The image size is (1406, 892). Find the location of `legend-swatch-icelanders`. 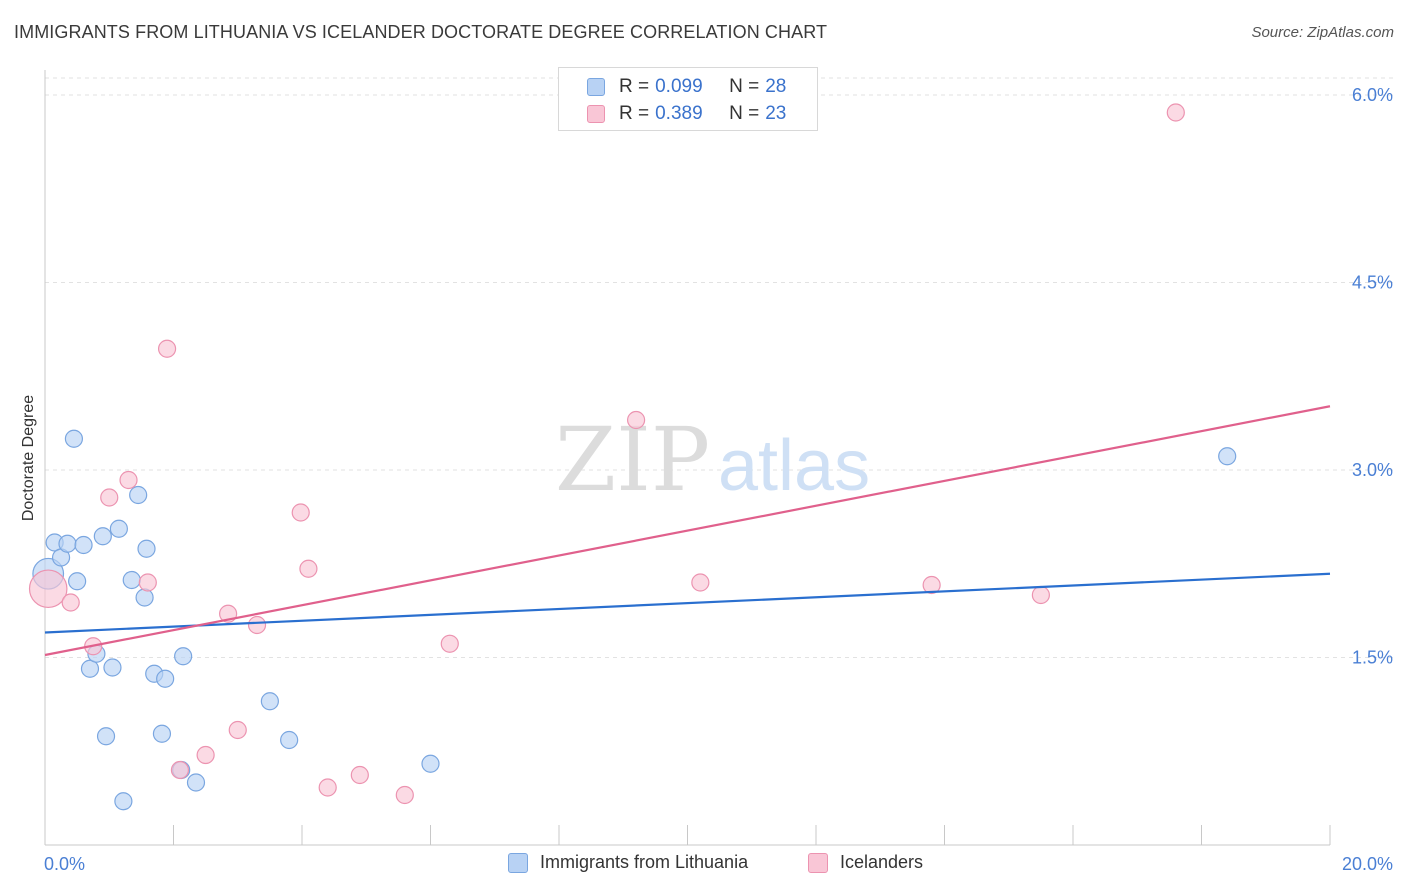

legend-swatch-icelanders is located at coordinates (596, 114).